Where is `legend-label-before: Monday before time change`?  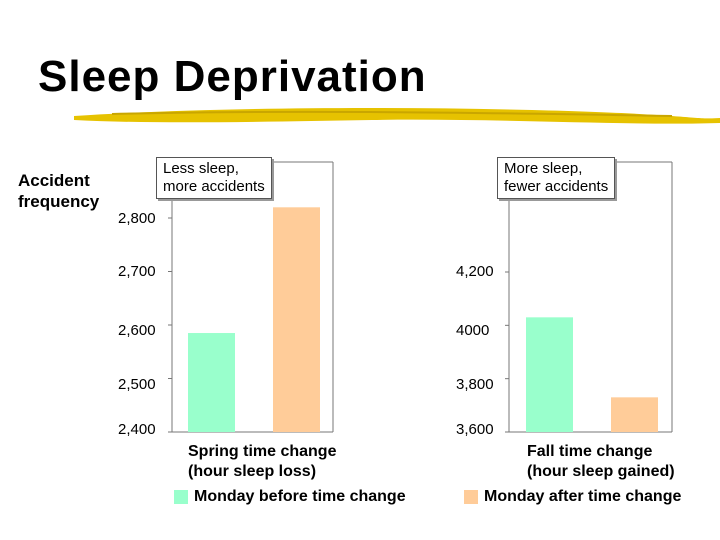 legend-label-before: Monday before time change is located at coordinates (300, 496).